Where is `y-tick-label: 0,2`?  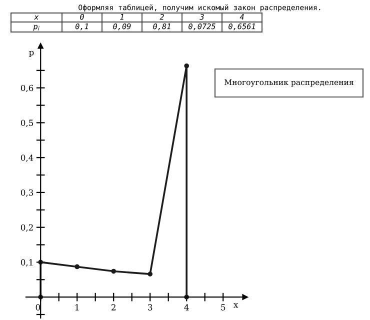 y-tick-label: 0,2 is located at coordinates (26, 228).